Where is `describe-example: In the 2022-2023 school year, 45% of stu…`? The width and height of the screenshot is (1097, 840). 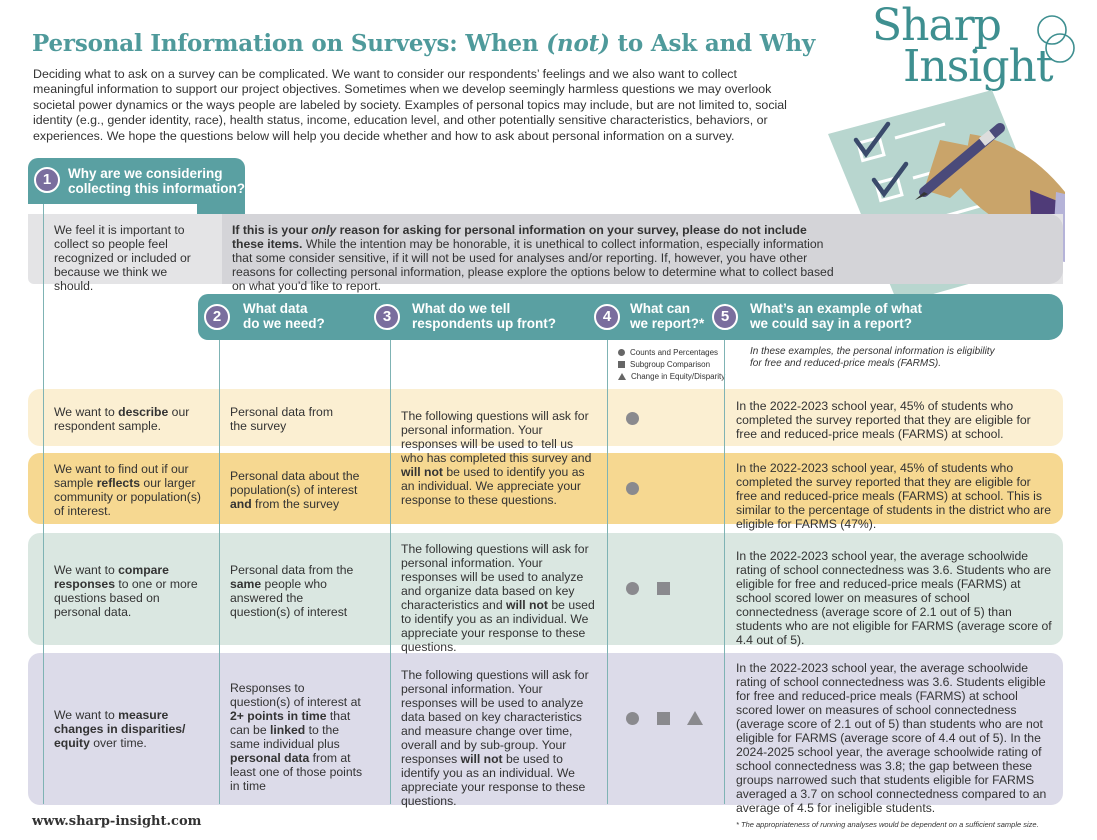 describe-example: In the 2022-2023 school year, 45% of stu… is located at coordinates (883, 420).